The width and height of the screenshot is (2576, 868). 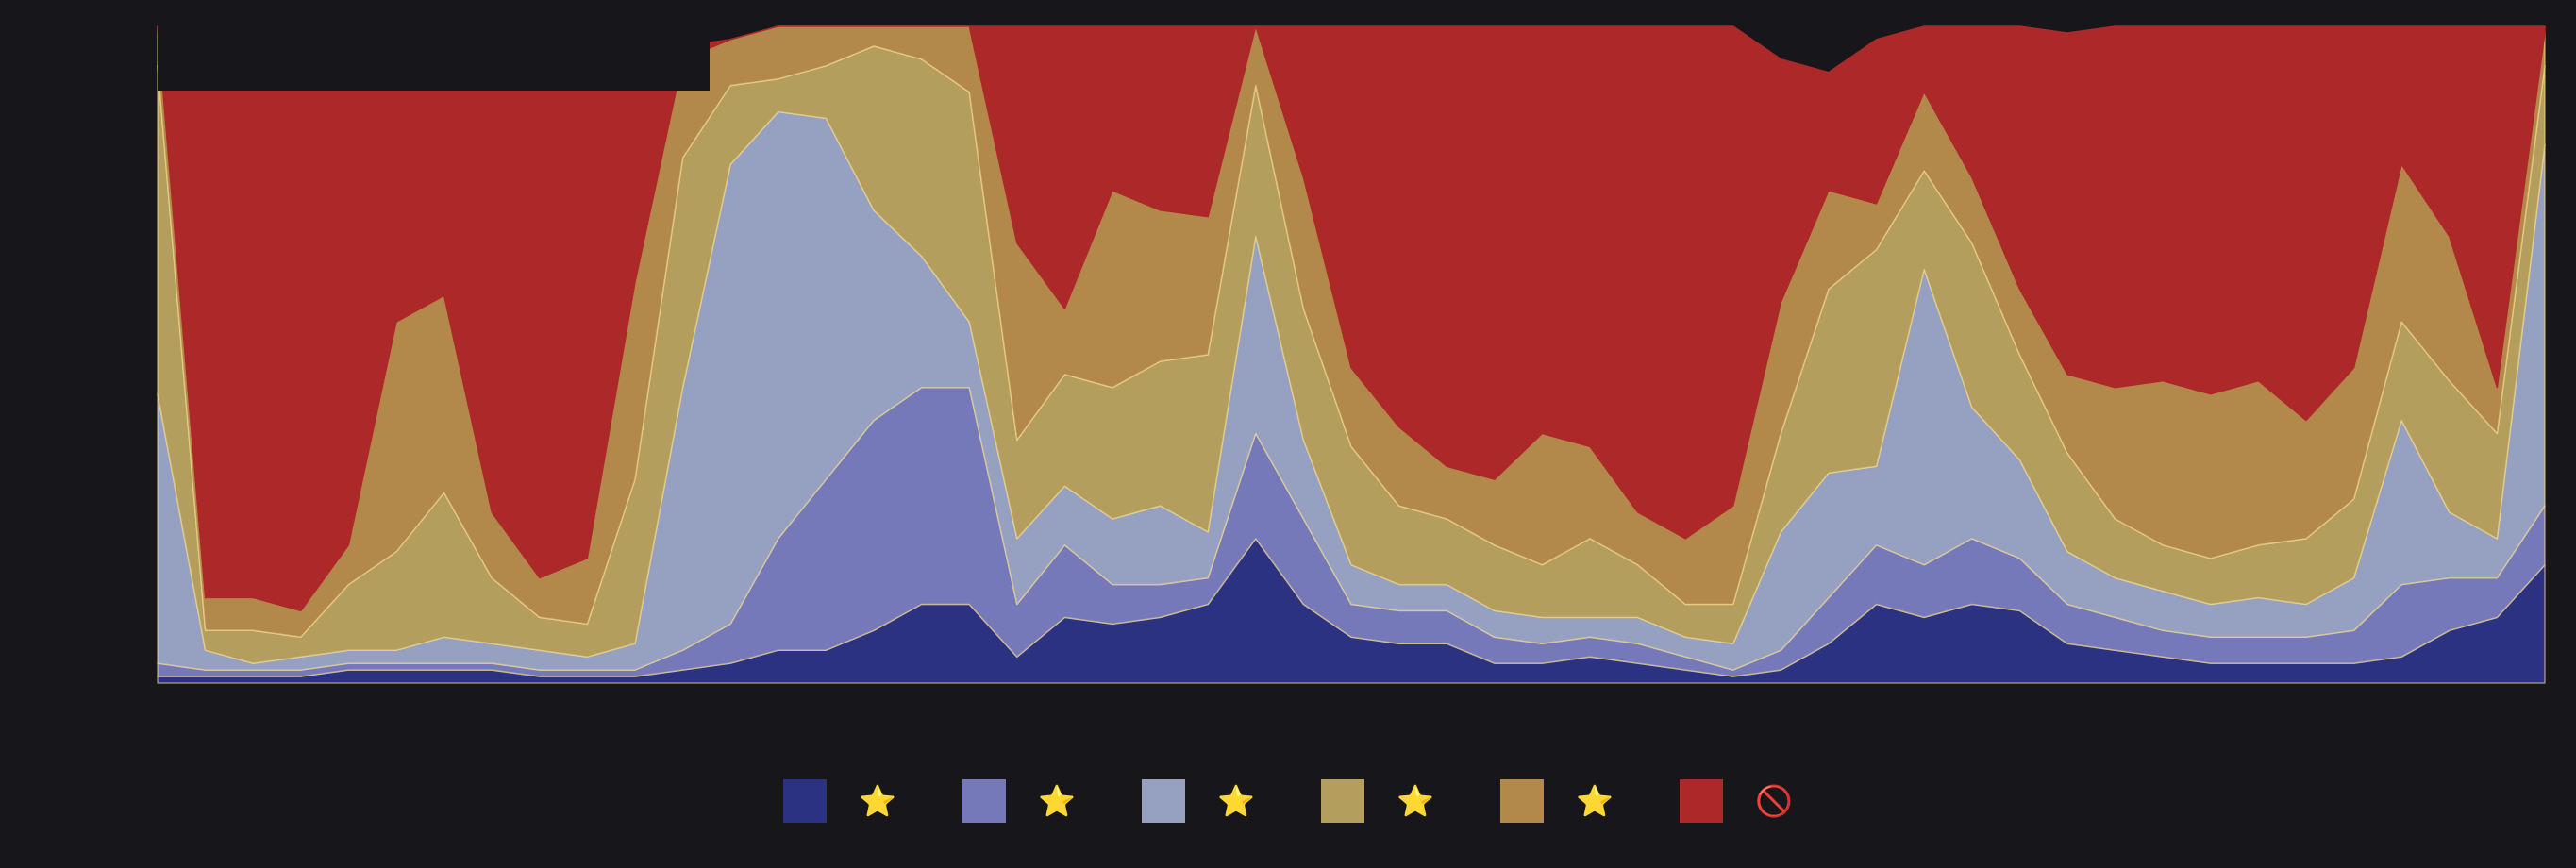 I want to click on legend-item-6: 🚫, so click(x=1736, y=801).